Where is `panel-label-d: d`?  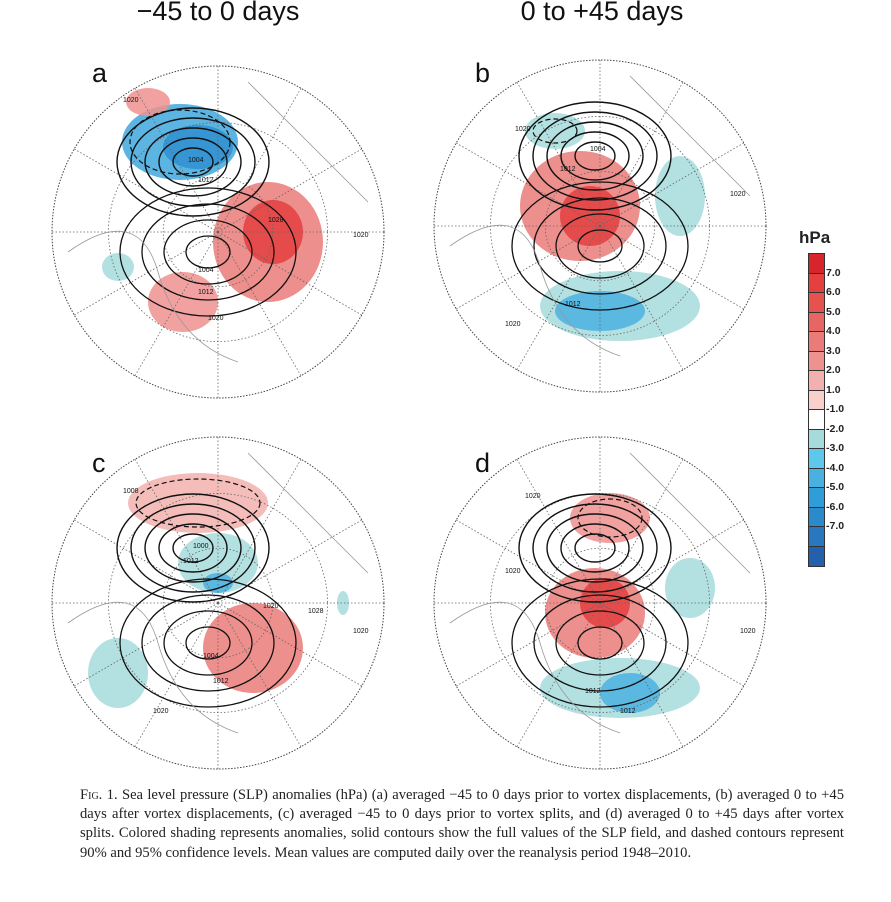
panel-label-d: d is located at coordinates (483, 463).